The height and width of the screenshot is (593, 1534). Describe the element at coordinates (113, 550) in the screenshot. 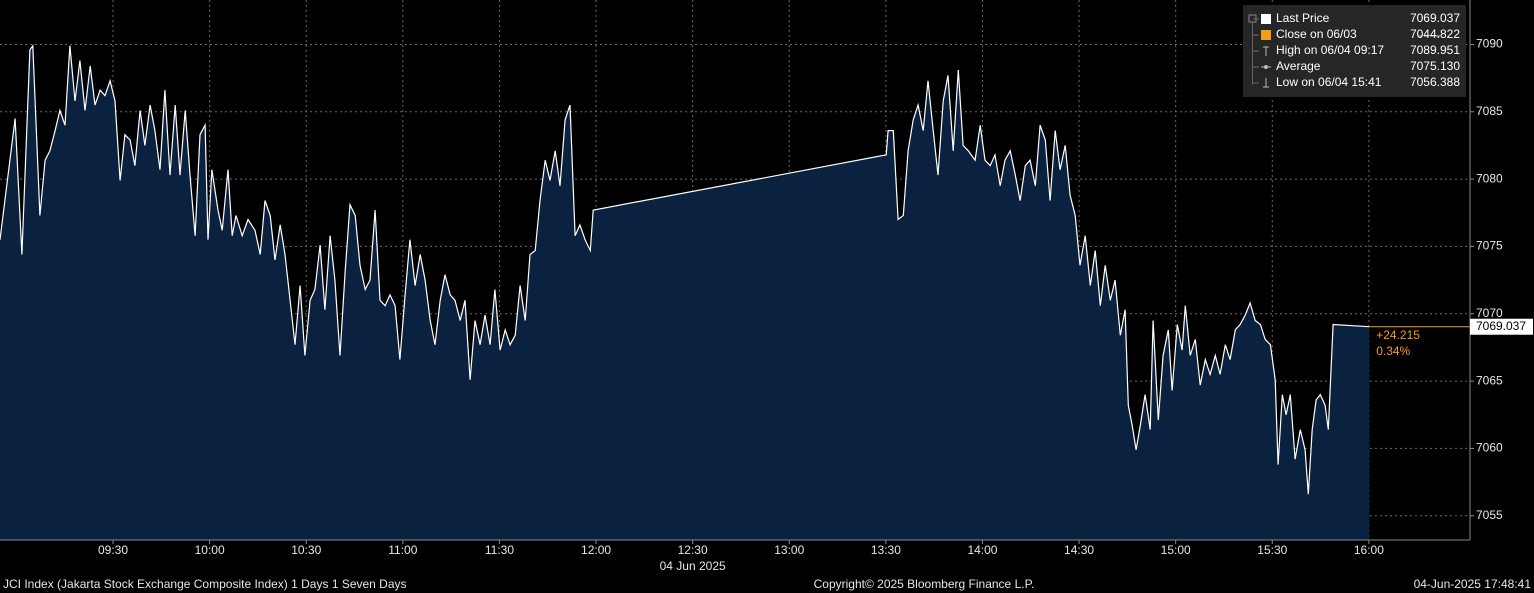

I see `x-tick-label: 09:30` at that location.